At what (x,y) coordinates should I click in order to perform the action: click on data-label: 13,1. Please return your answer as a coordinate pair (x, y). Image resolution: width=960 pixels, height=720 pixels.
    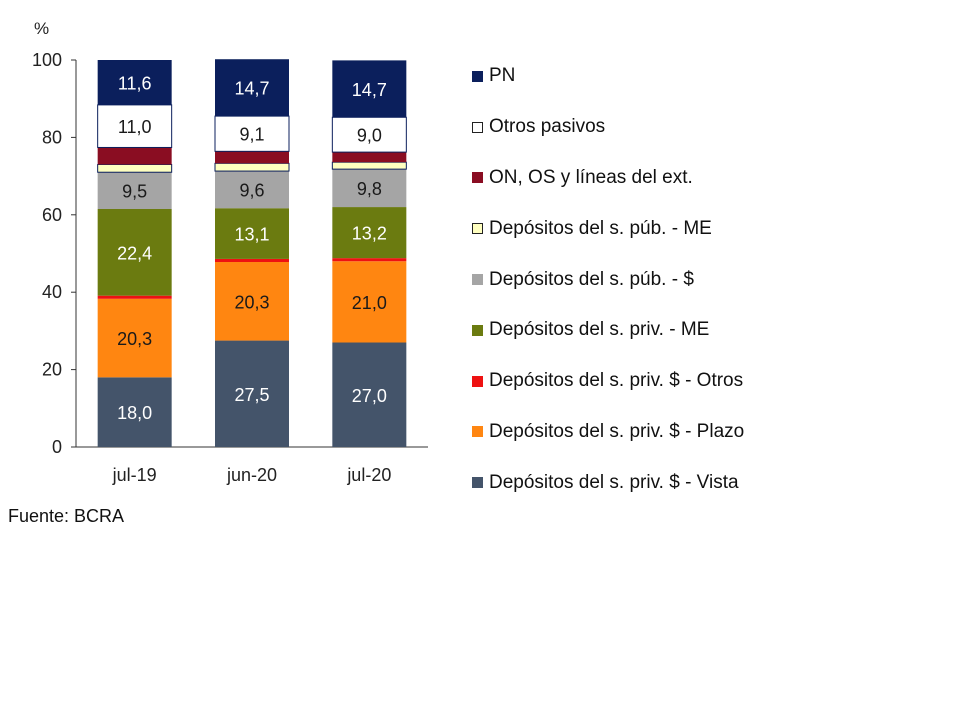
    Looking at the image, I should click on (251, 235).